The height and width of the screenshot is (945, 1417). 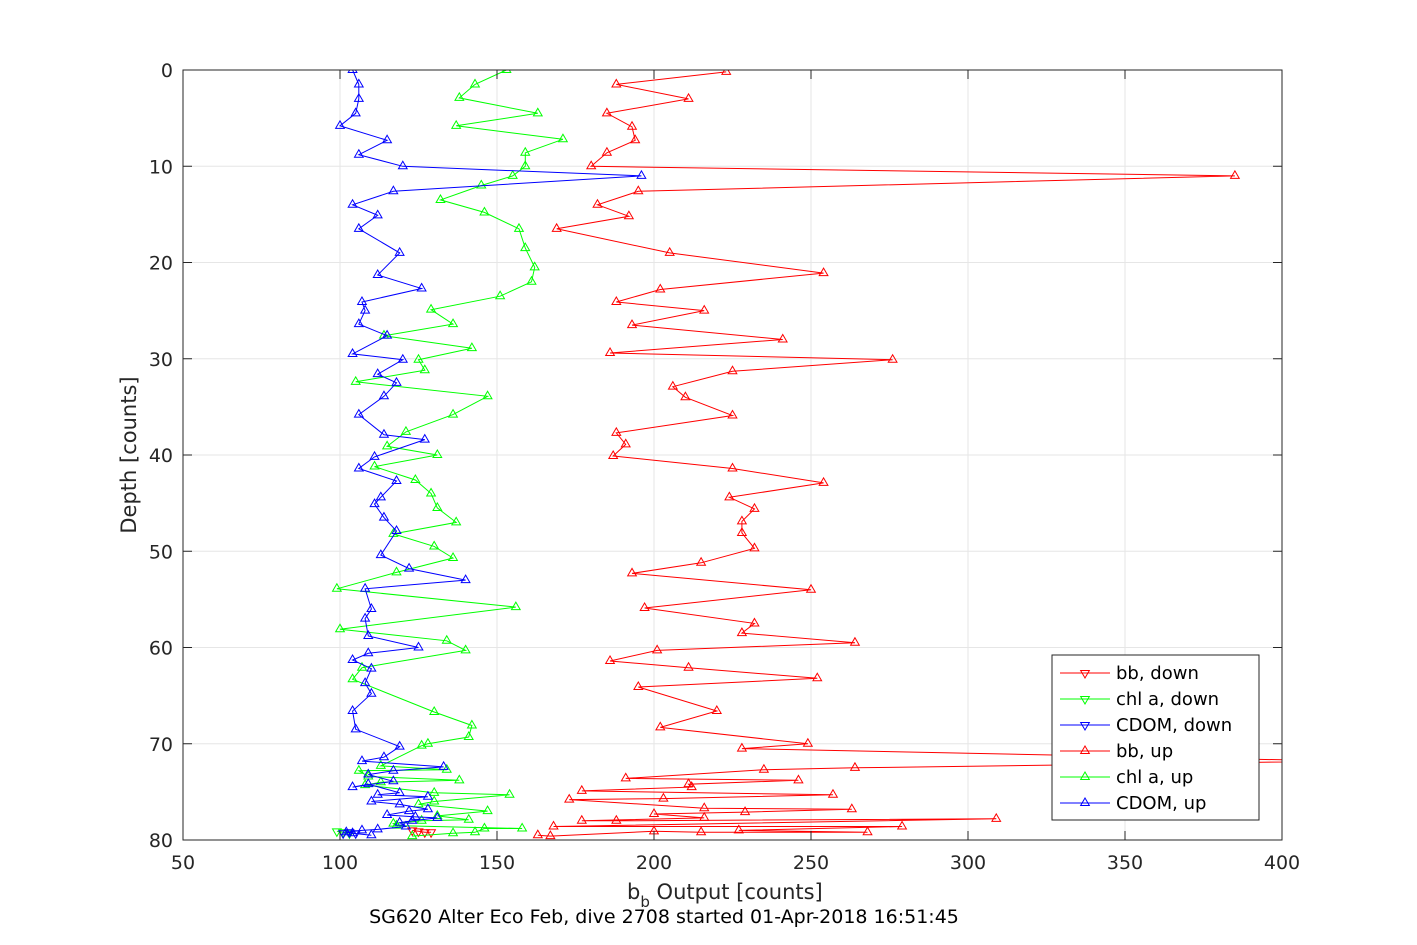 I want to click on legend-entry: bb, down, so click(x=1129, y=673).